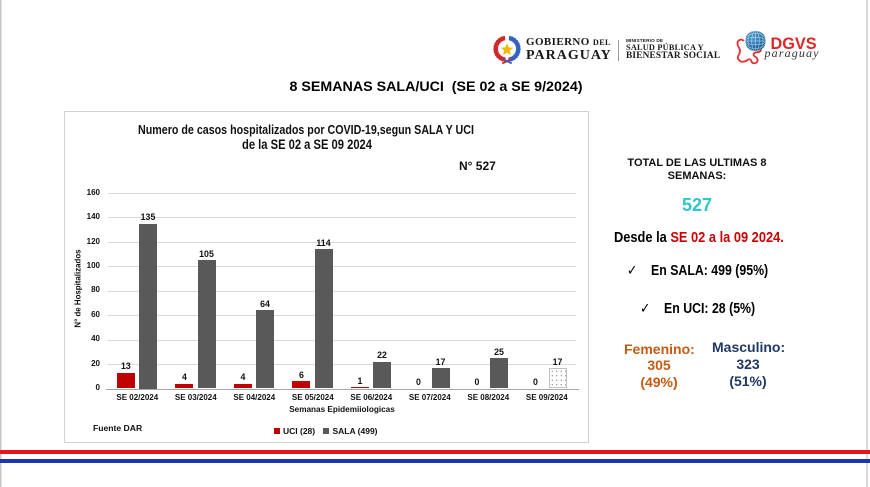 The image size is (870, 487). I want to click on svg-text: paraguay, so click(792, 53).